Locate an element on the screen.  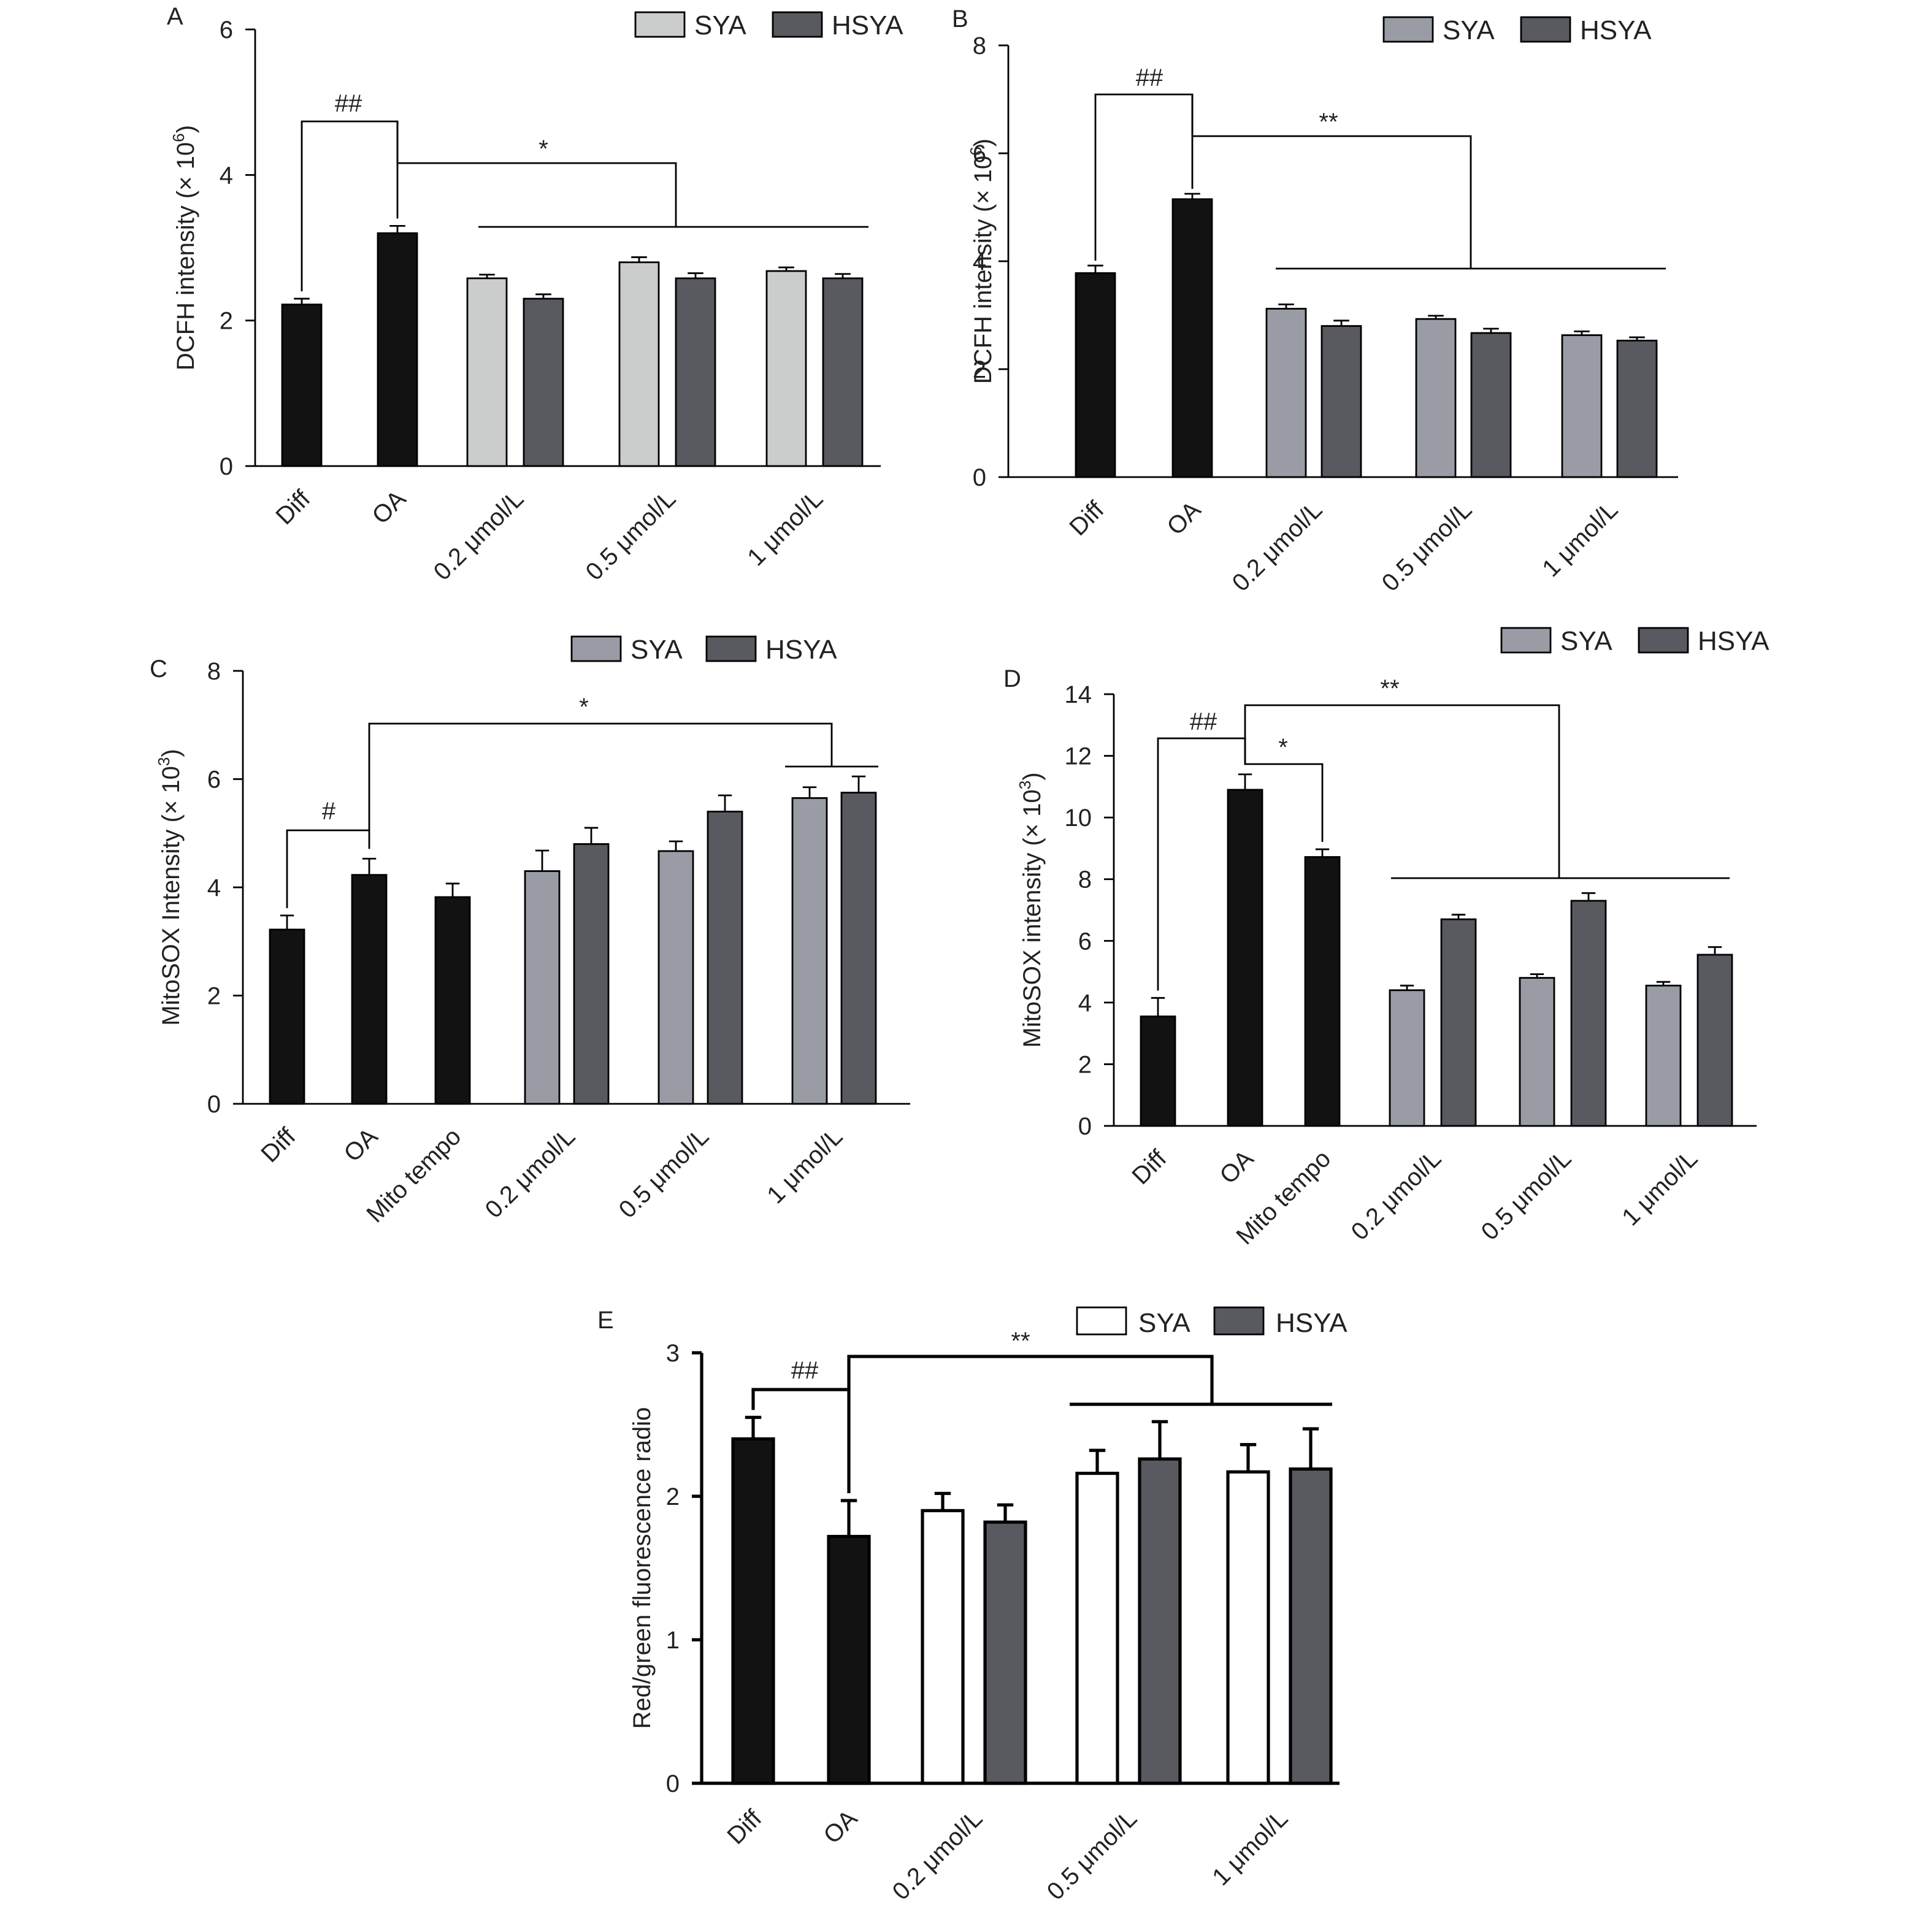
panel-label: A is located at coordinates (175, 16).